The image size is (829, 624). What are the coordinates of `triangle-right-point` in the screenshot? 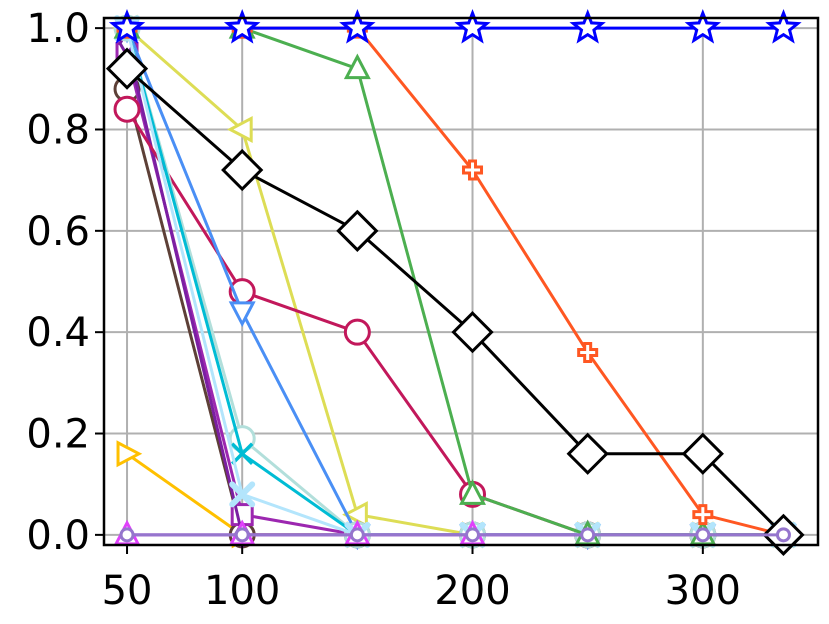 It's located at (129, 454).